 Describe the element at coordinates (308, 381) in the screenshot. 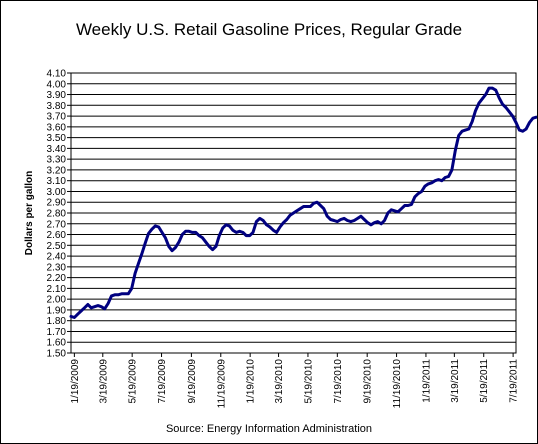

I see `x-tick-label: 5/19/2010` at that location.